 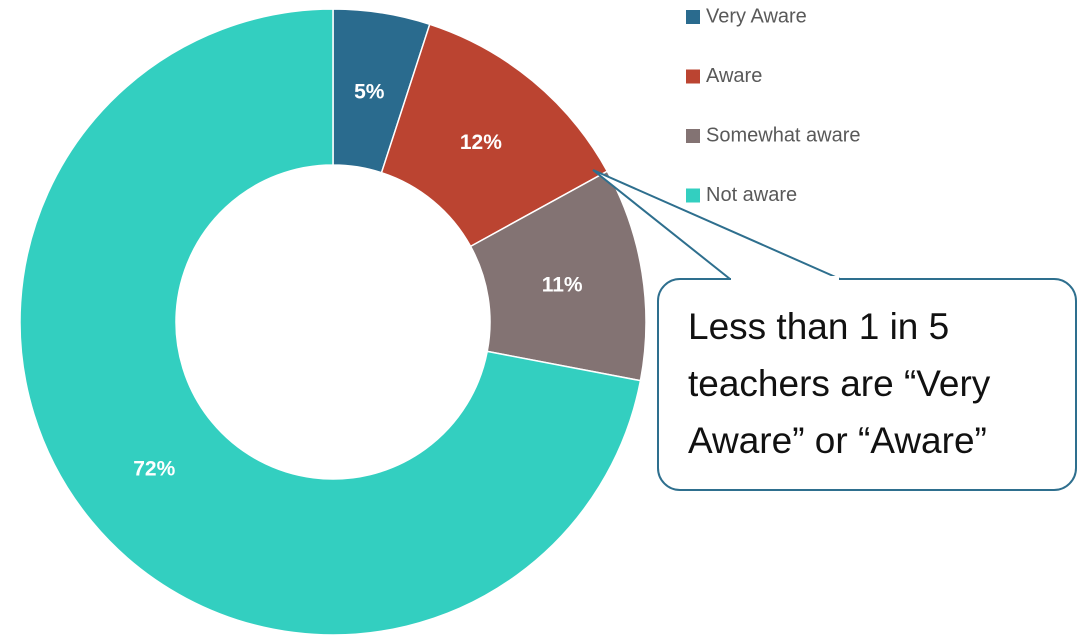 I want to click on callout-box, so click(x=867, y=384).